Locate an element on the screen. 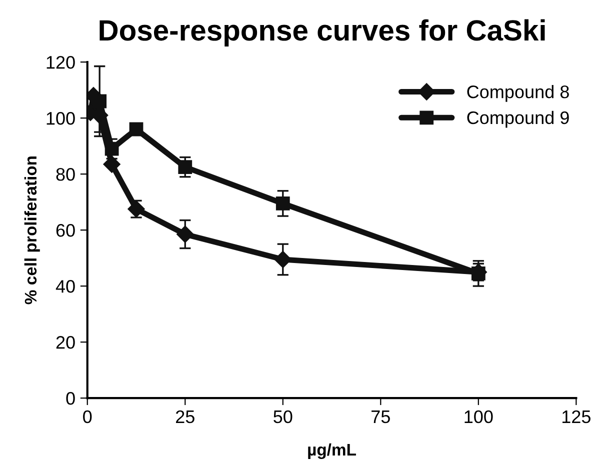 The image size is (611, 470). x-axis-title: µg/mL is located at coordinates (332, 451).